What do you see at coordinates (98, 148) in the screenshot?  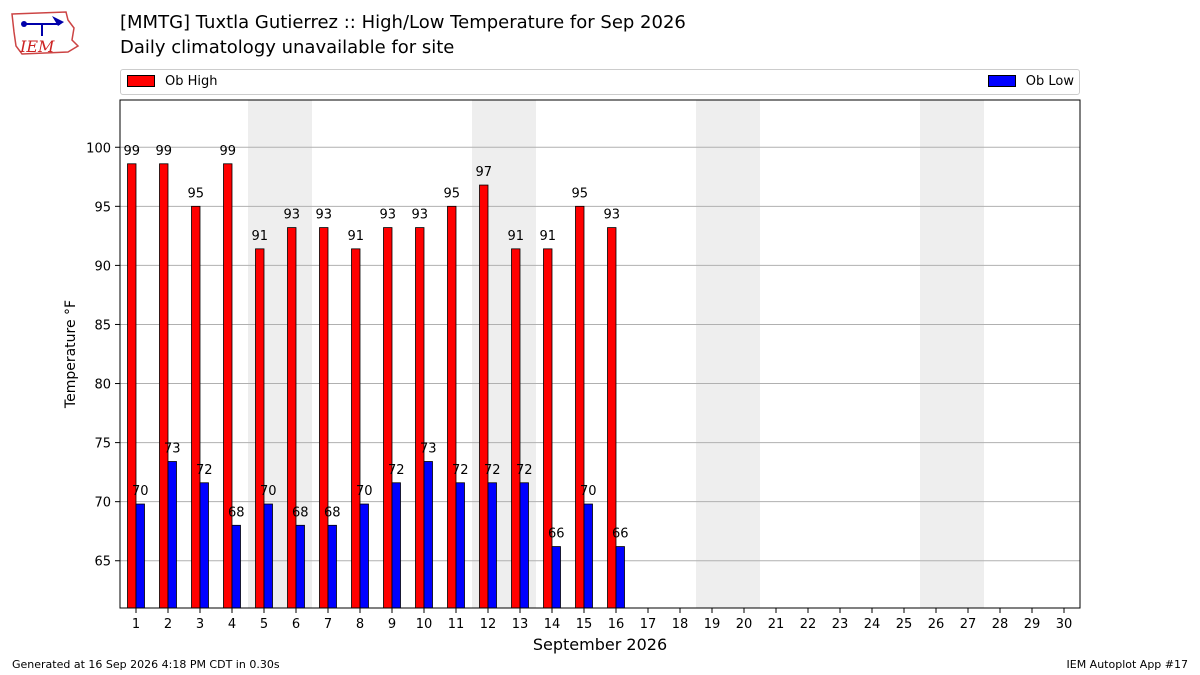 I see `ytick-label-100: 100` at bounding box center [98, 148].